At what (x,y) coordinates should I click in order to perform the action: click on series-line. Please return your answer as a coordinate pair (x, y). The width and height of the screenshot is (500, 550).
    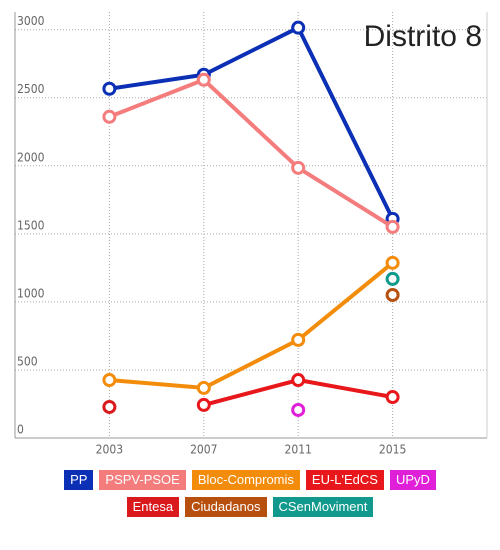
    Looking at the image, I should click on (251, 325).